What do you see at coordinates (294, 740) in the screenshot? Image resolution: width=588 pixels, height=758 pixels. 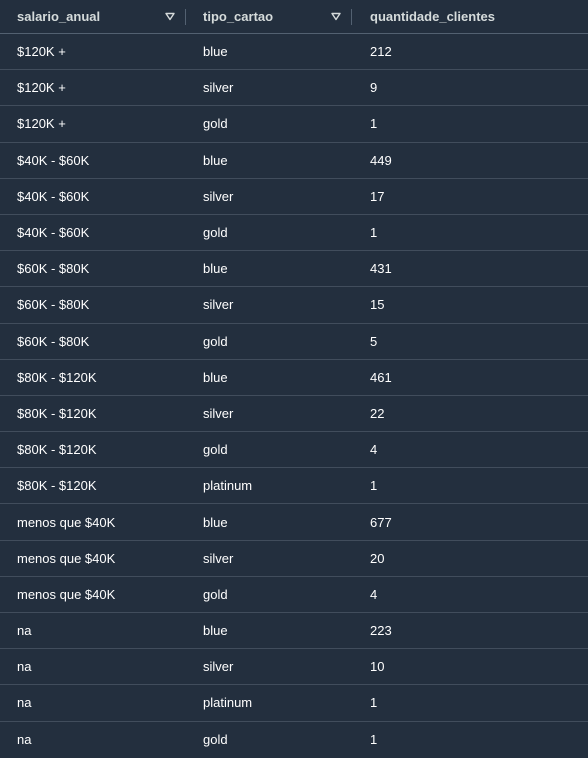 I see `table-row: na gold 1` at bounding box center [294, 740].